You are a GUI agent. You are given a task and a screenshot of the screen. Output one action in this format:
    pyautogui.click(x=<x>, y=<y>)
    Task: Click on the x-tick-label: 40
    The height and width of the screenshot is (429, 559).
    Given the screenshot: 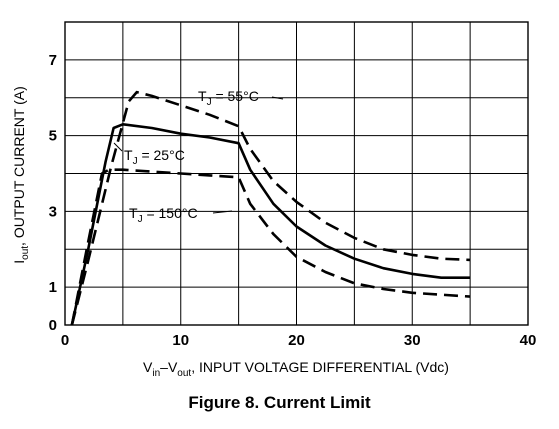 What is the action you would take?
    pyautogui.click(x=528, y=340)
    